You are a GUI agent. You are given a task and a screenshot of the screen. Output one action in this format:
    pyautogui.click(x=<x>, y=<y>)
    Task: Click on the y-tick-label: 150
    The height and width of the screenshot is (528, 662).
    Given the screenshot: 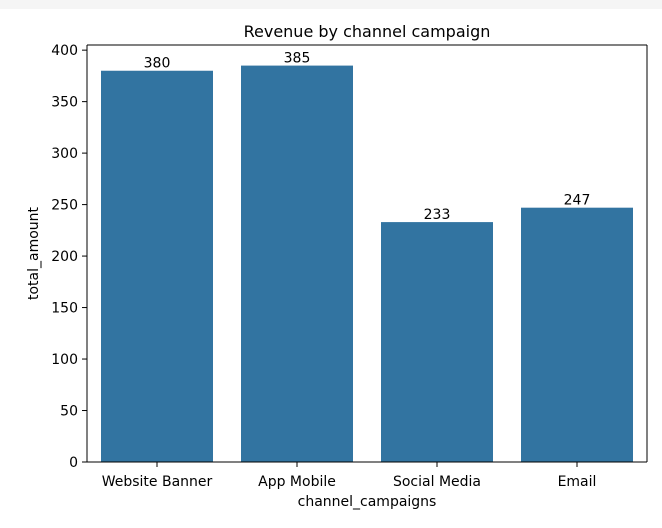 What is the action you would take?
    pyautogui.click(x=64, y=309)
    